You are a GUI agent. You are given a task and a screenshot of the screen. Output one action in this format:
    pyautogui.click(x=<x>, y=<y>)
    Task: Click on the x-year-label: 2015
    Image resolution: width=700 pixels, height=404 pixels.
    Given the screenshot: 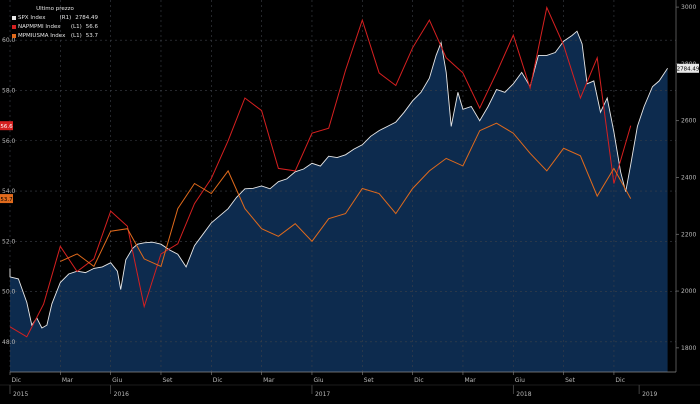 What is the action you would take?
    pyautogui.click(x=20, y=394)
    